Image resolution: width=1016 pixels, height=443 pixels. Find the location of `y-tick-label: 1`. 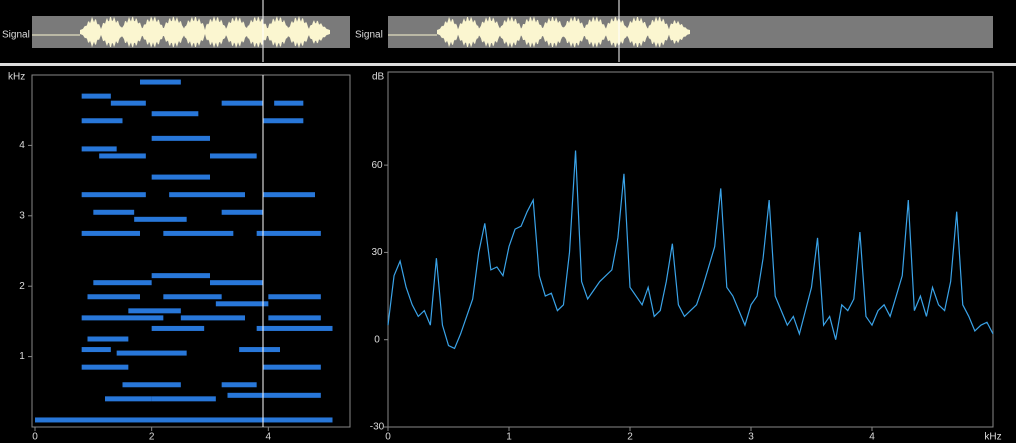

y-tick-label: 1 is located at coordinates (22, 356).